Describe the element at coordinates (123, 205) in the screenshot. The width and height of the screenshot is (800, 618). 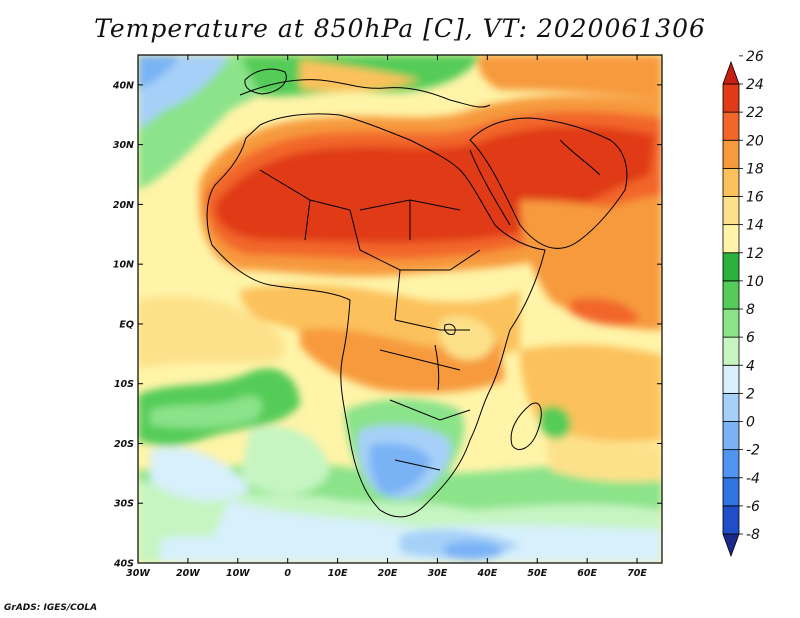
I see `lat-tick-label: 20N` at that location.